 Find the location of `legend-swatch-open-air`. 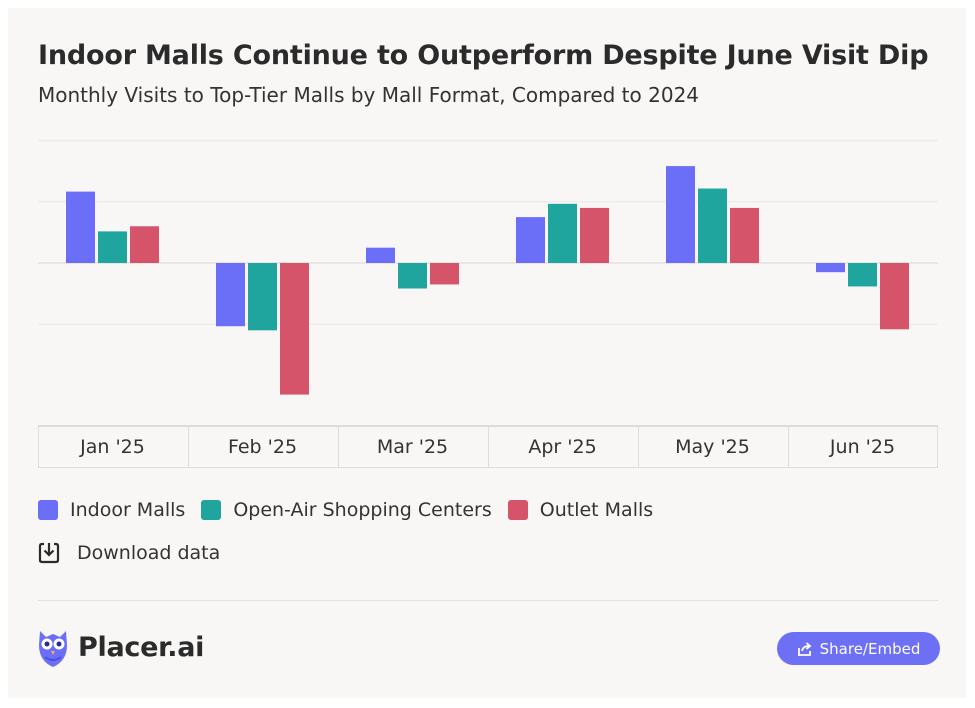

legend-swatch-open-air is located at coordinates (211, 510).